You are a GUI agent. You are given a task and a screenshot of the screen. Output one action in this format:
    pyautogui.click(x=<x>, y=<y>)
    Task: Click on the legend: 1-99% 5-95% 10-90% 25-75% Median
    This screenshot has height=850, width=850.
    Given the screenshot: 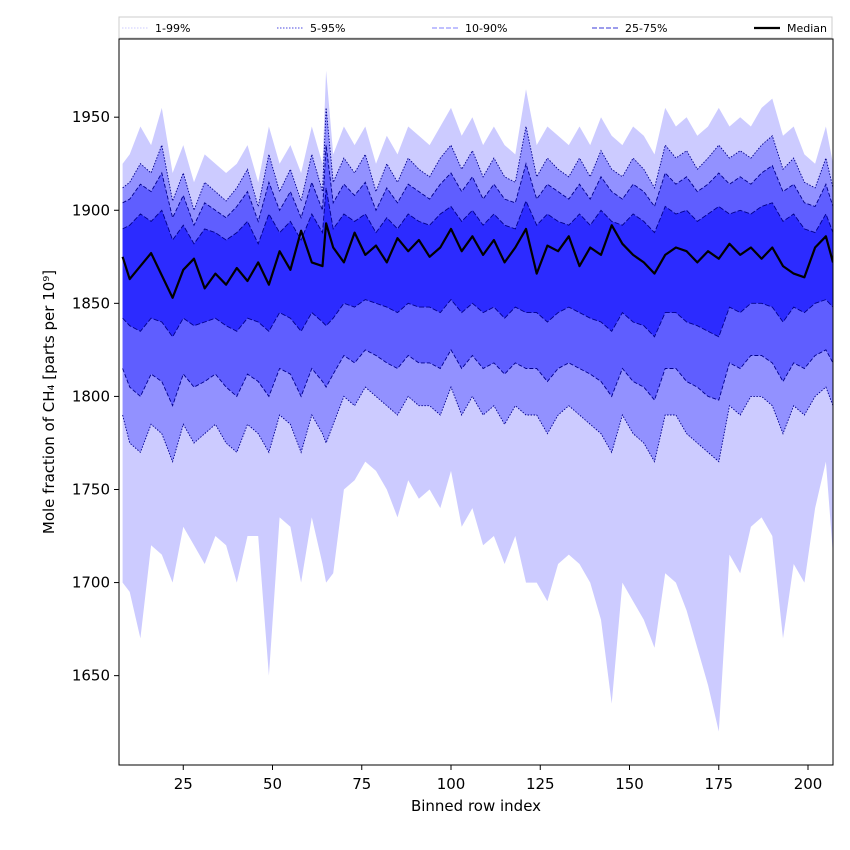 What is the action you would take?
    pyautogui.click(x=475, y=27)
    